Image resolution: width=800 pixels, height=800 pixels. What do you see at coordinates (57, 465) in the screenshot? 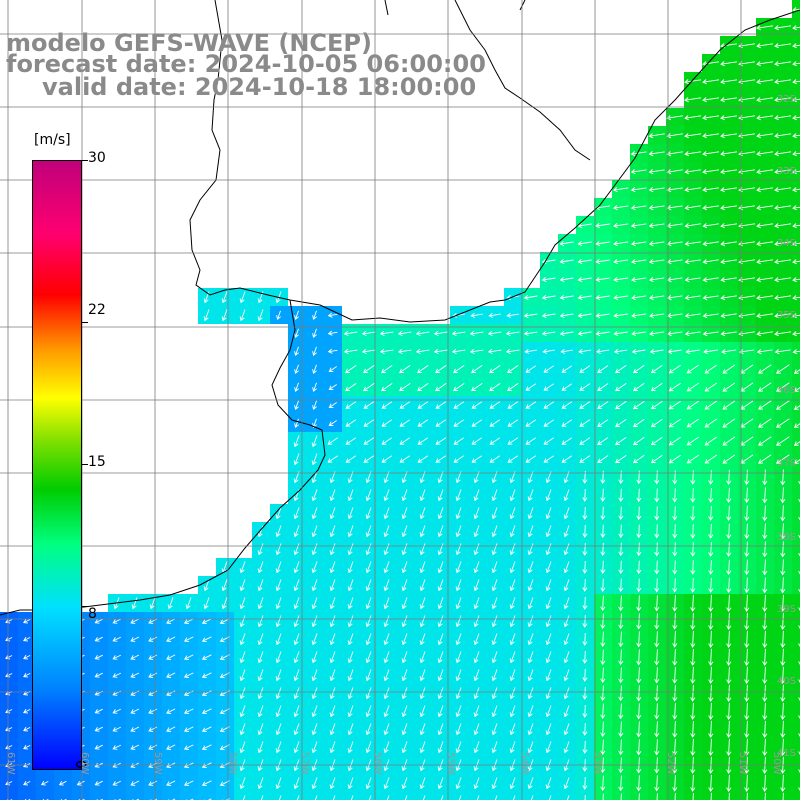
I see `colorbar` at bounding box center [57, 465].